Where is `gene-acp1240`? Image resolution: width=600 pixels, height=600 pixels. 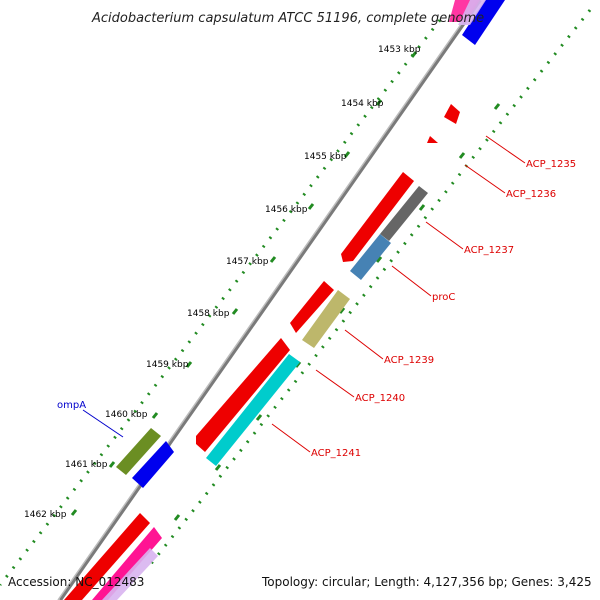 gene-acp1240 is located at coordinates (243, 395).